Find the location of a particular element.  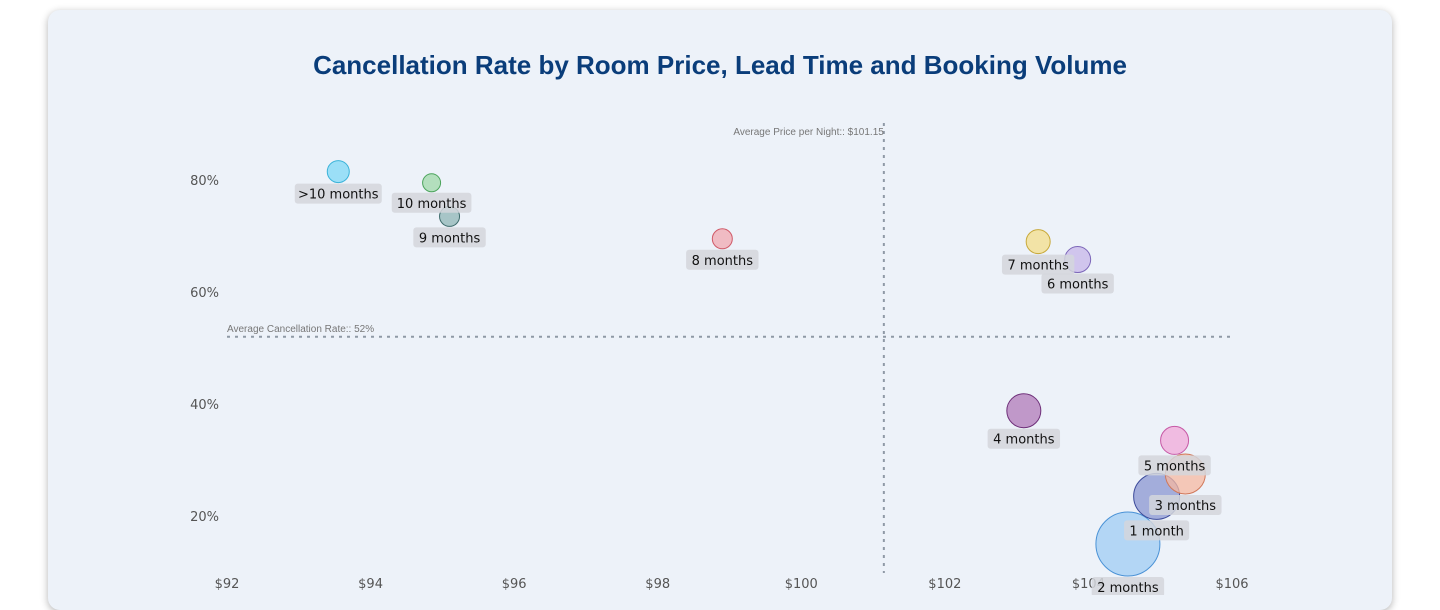

x-tick-label: $98 is located at coordinates (657, 584).